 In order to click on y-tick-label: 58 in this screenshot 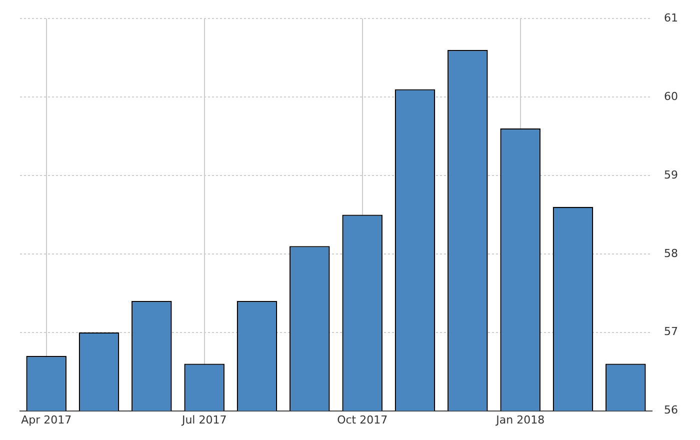, I will do `click(671, 253)`.